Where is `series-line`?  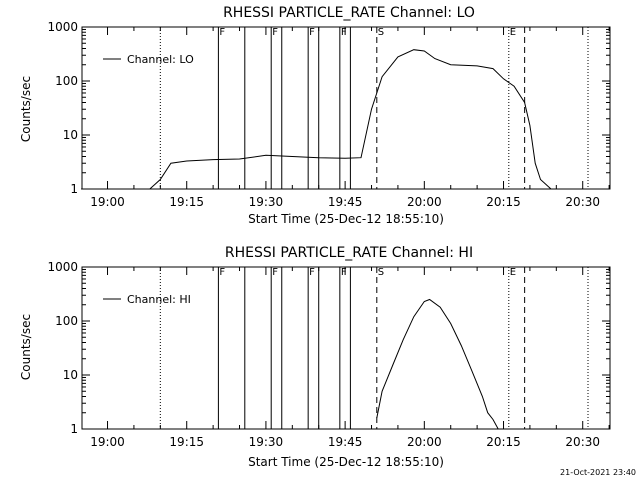 series-line is located at coordinates (437, 364).